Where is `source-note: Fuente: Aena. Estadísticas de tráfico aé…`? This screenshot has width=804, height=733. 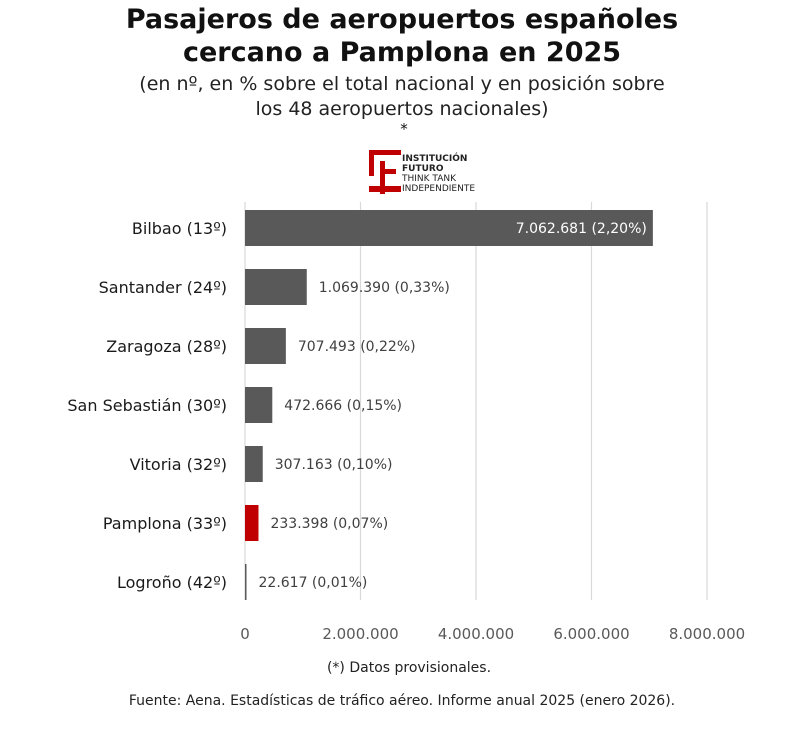
source-note: Fuente: Aena. Estadísticas de tráfico aé… is located at coordinates (402, 701).